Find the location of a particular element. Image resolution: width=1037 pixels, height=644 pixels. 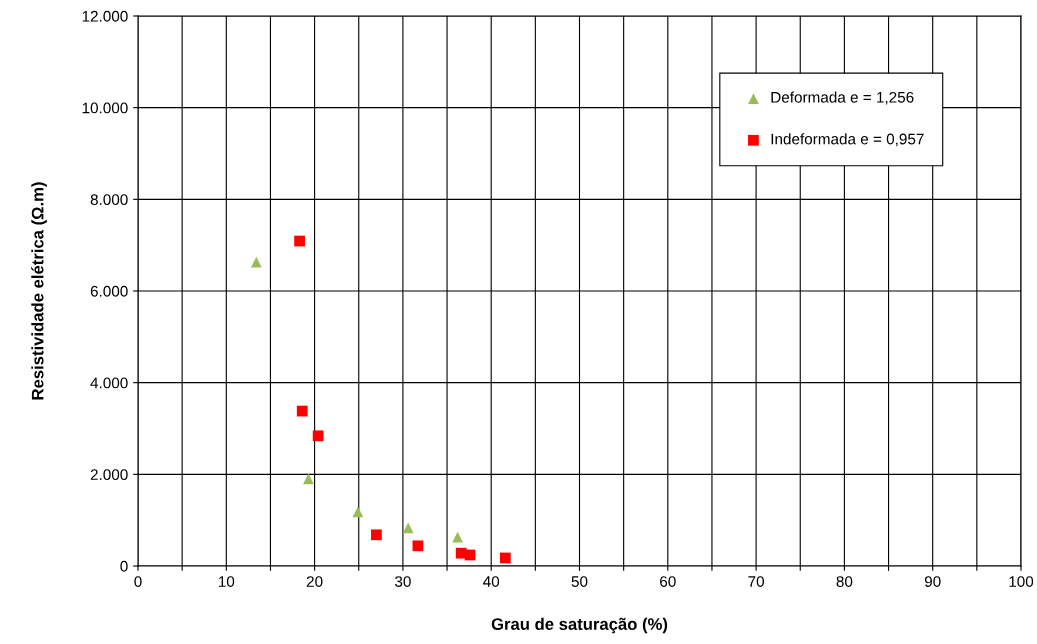

legend-label: Deformada e = 1,256 is located at coordinates (842, 98).